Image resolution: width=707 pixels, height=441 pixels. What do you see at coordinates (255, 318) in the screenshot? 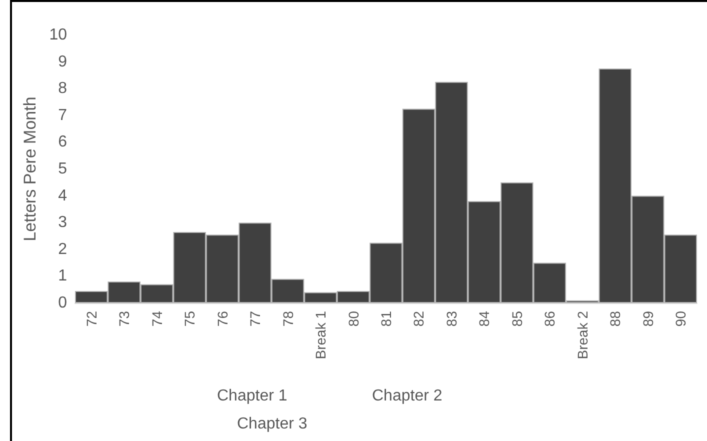
I see `x-tick-label: 77` at bounding box center [255, 318].